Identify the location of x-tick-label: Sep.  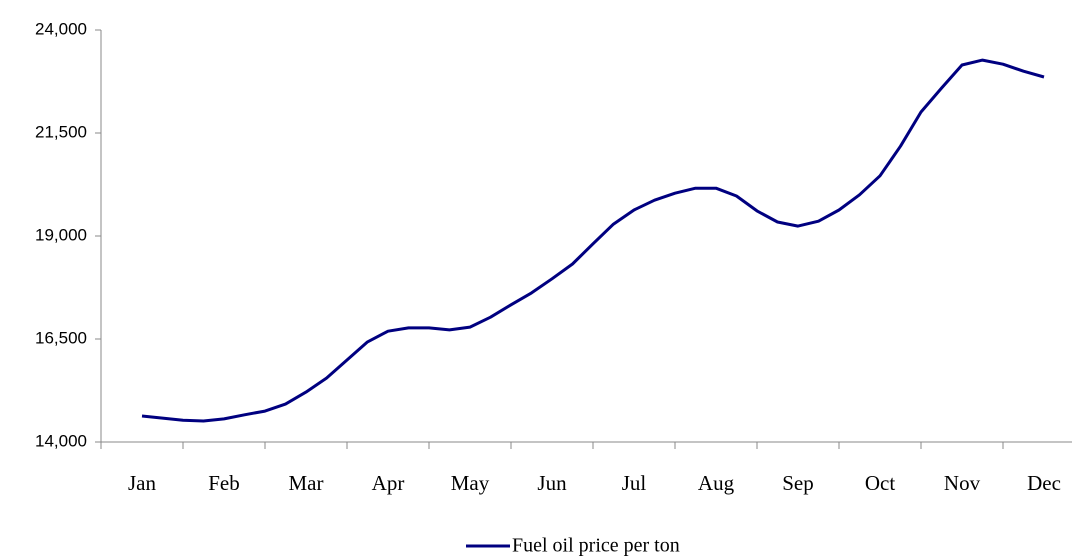
(798, 483).